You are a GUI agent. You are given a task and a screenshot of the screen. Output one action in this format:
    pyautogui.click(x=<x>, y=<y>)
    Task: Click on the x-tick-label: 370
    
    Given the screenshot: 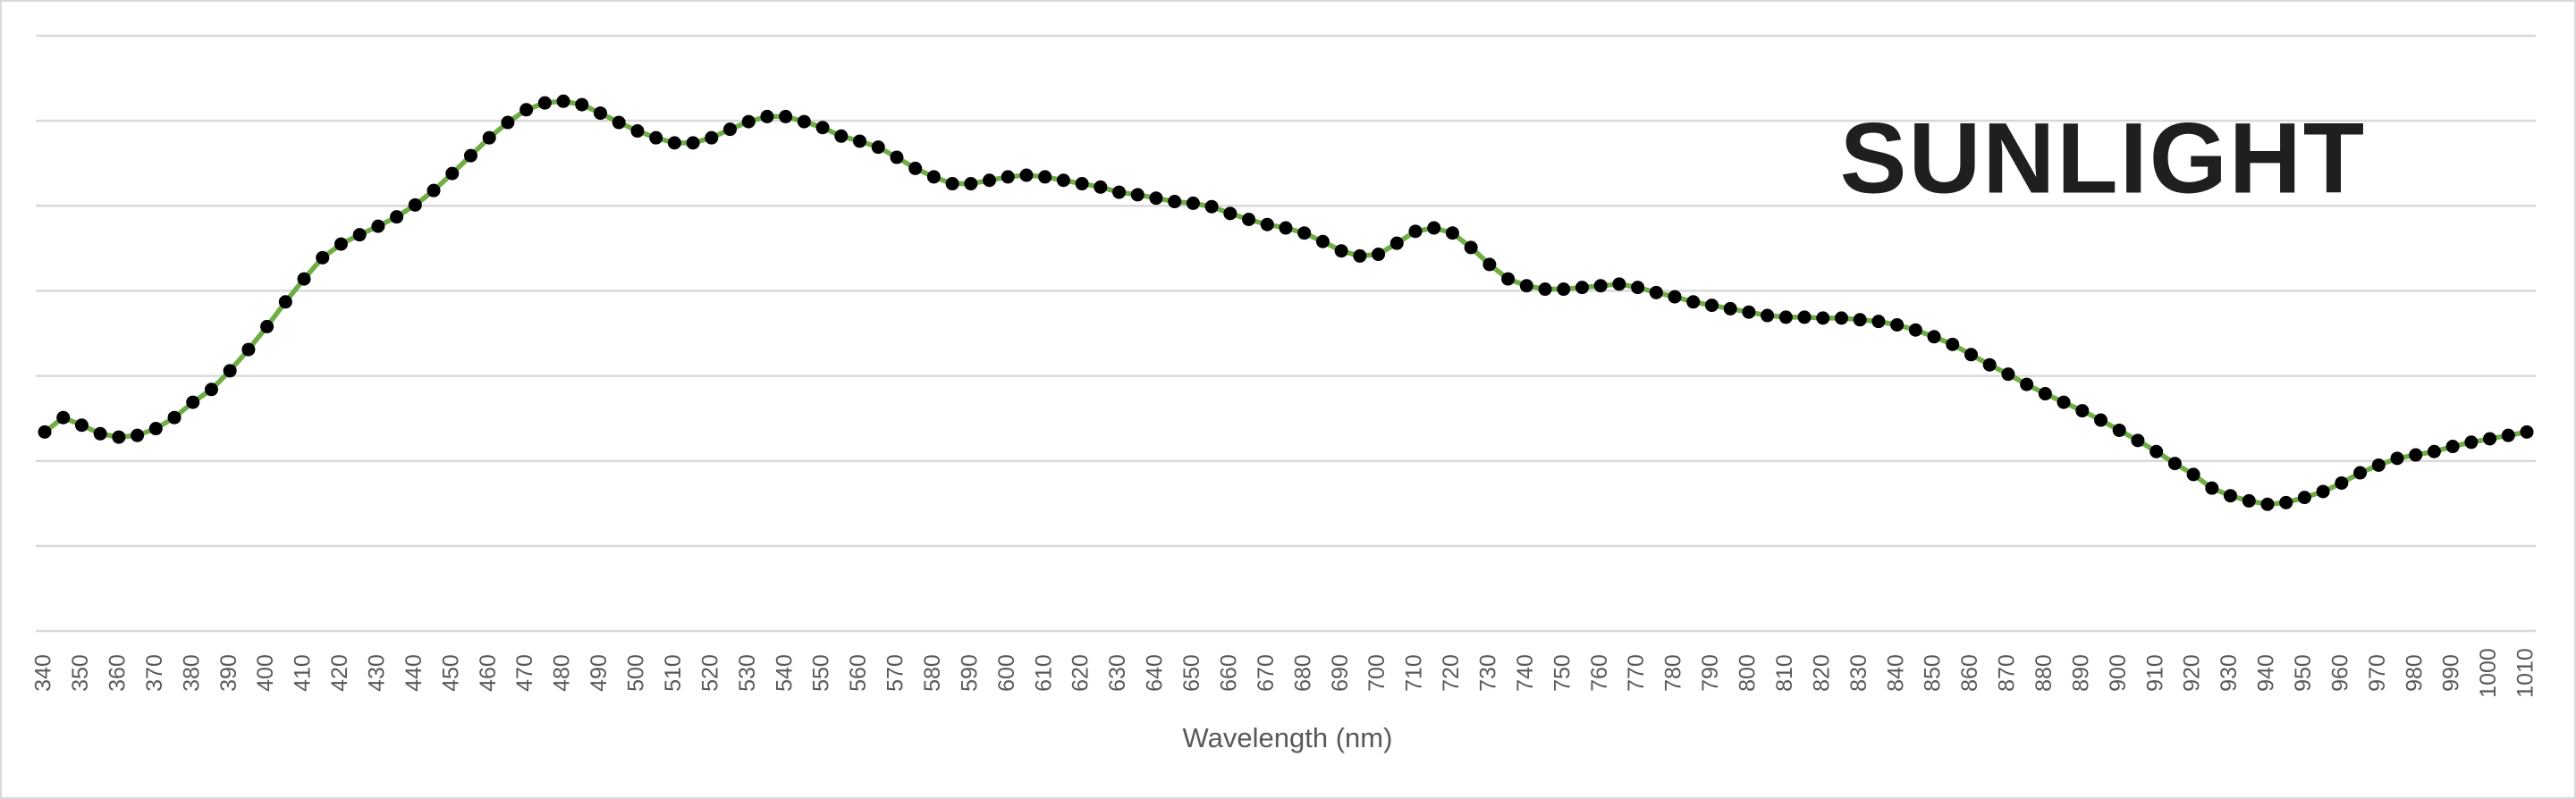 What is the action you would take?
    pyautogui.click(x=154, y=673)
    